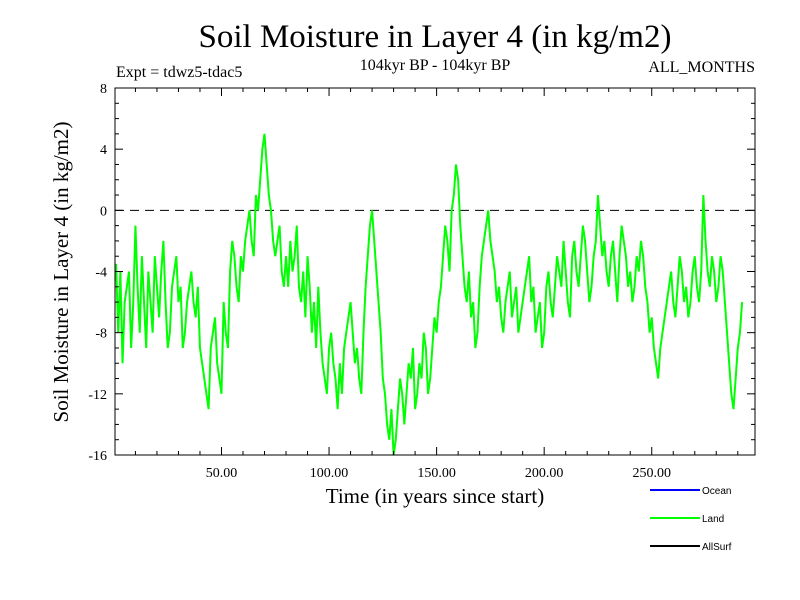 This screenshot has width=800, height=600. What do you see at coordinates (436, 473) in the screenshot?
I see `x-tick-label: 150.00` at bounding box center [436, 473].